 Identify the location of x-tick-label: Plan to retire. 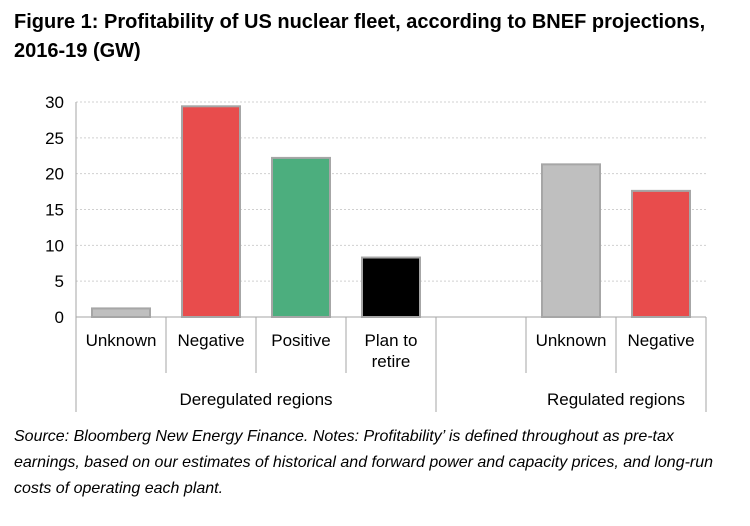
(391, 351).